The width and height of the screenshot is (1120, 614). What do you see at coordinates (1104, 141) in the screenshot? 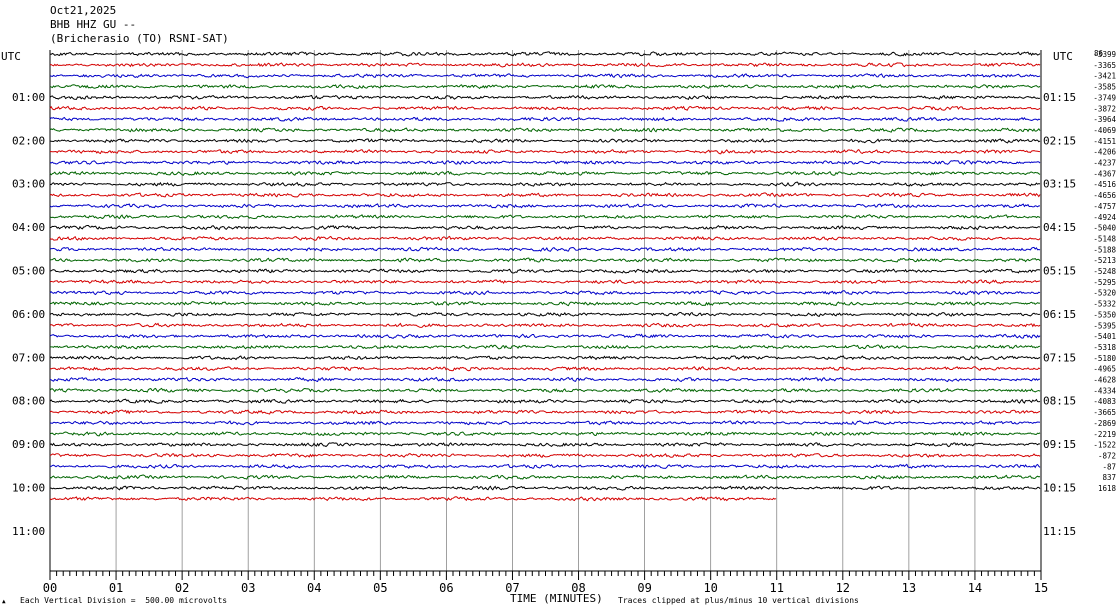
I see `row-offset-label: -4151` at bounding box center [1104, 141].